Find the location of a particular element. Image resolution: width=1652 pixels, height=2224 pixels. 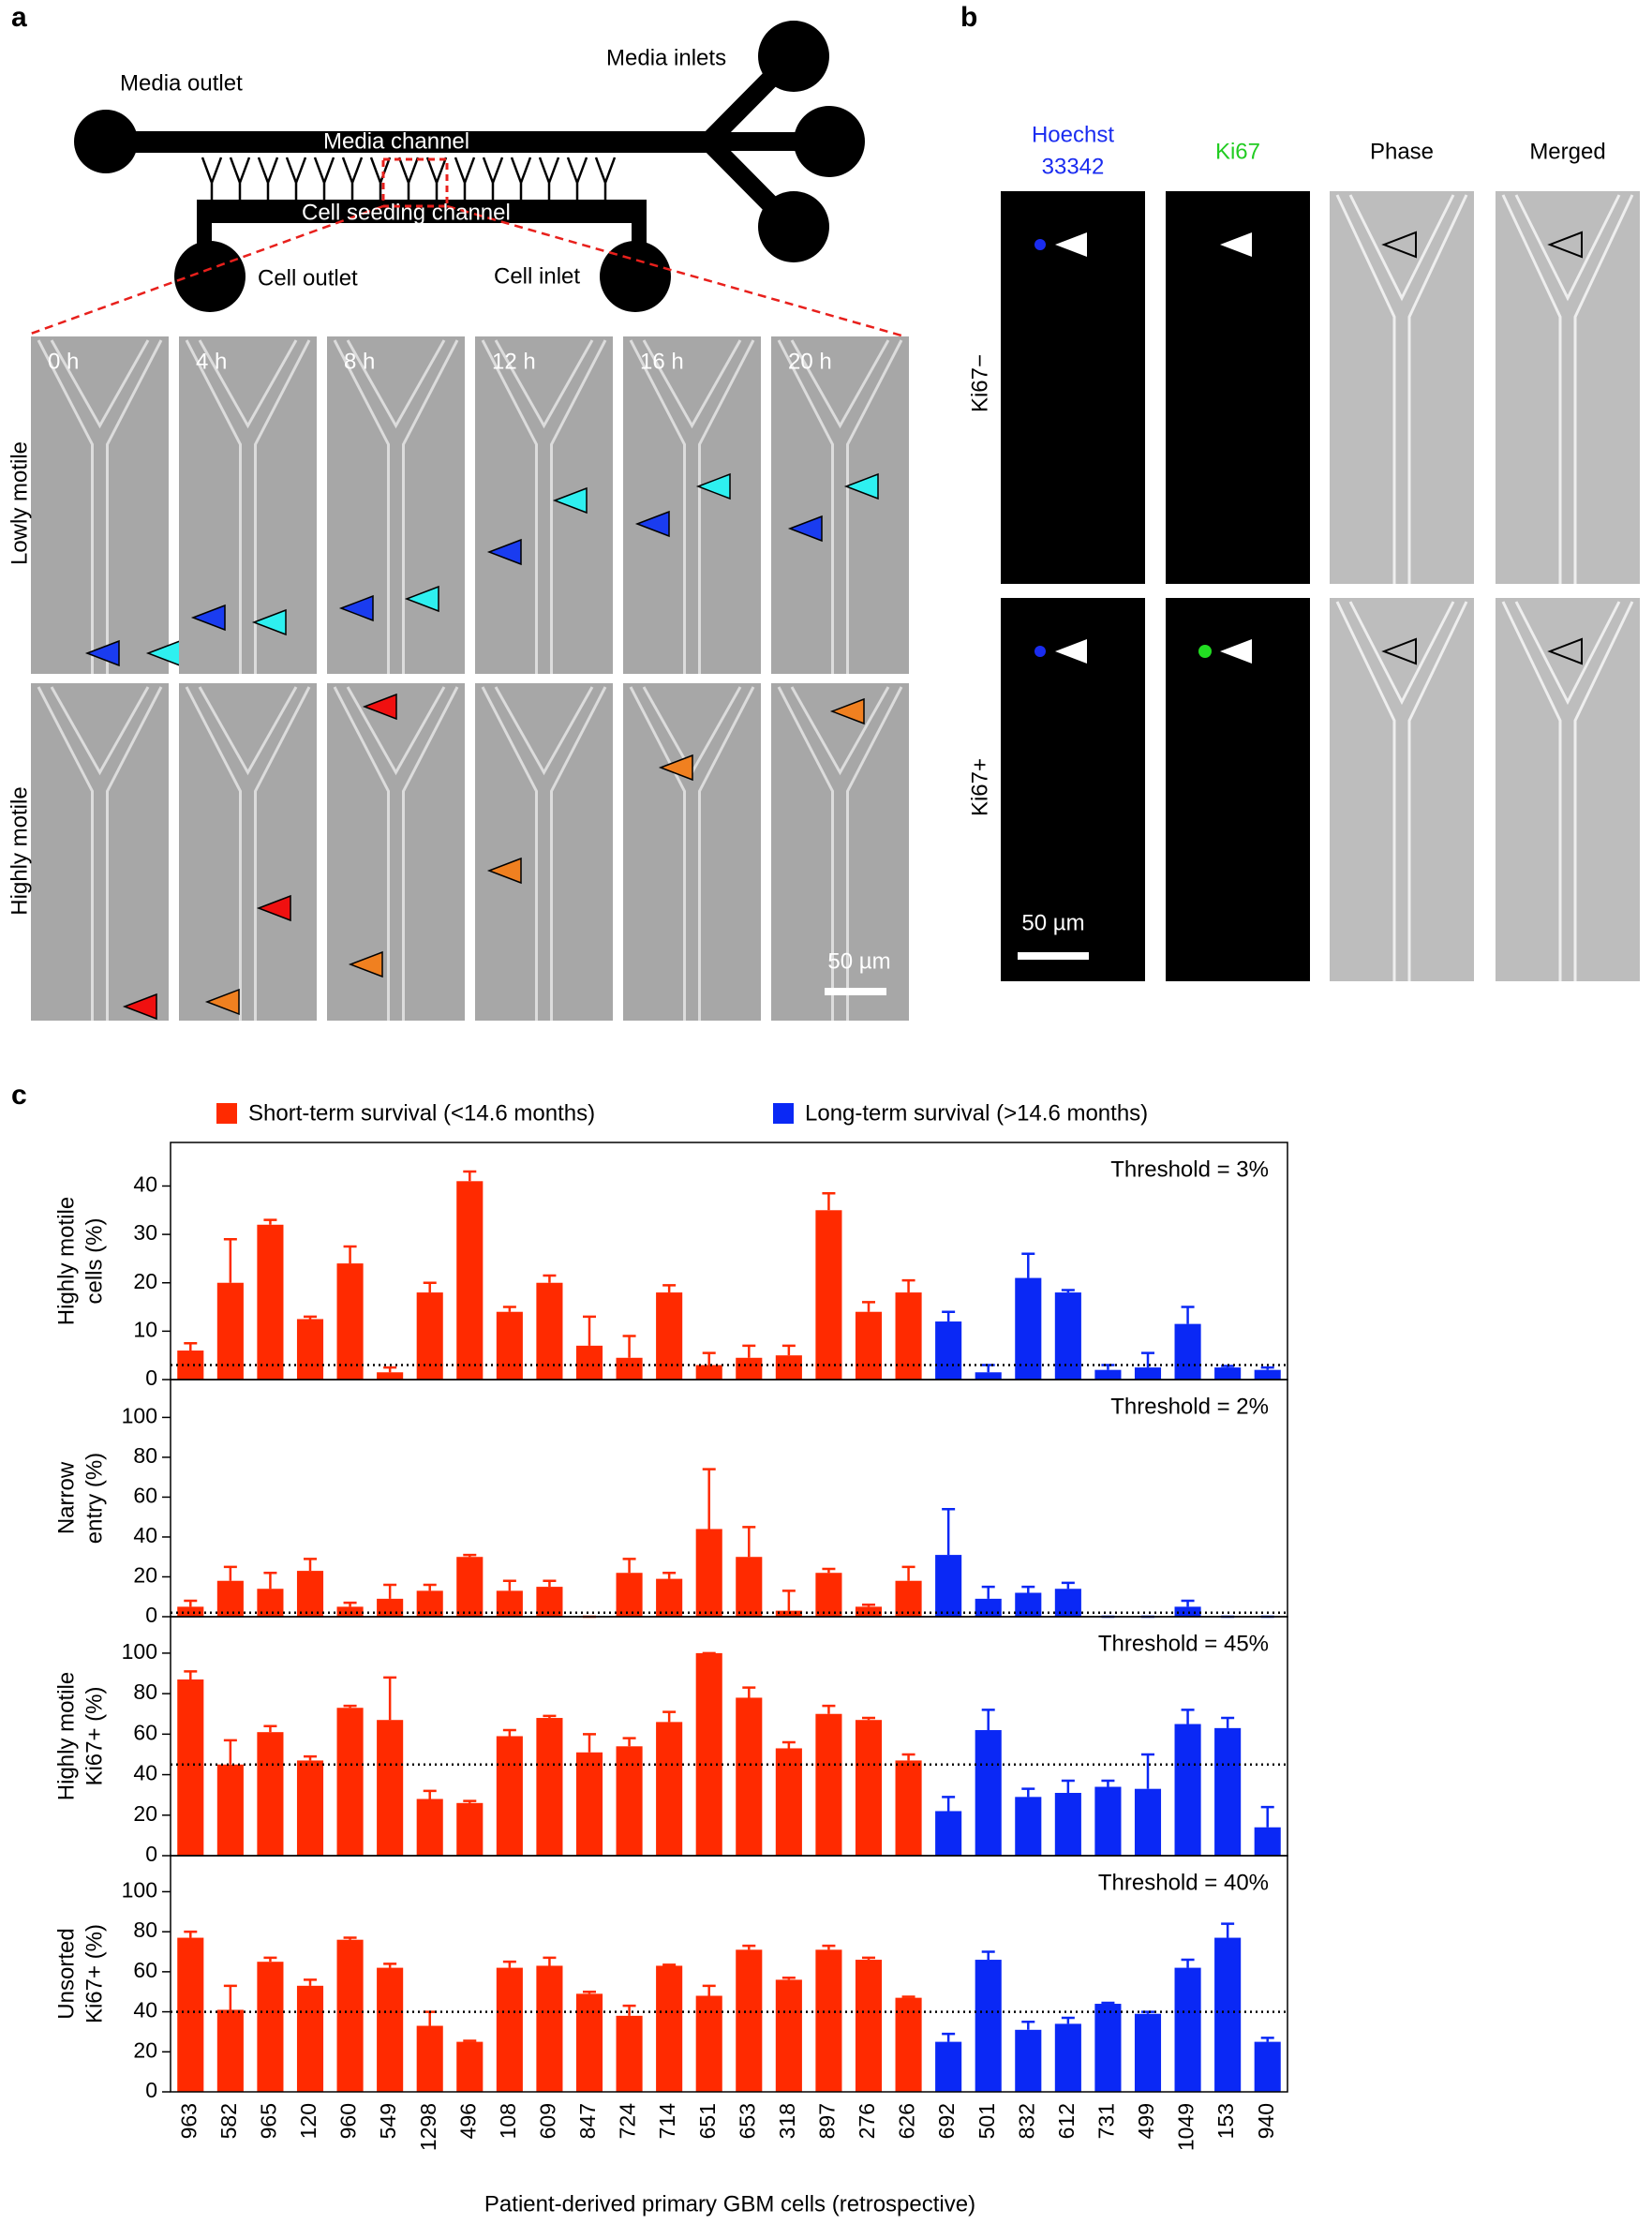

legend-swatch is located at coordinates (783, 1114).